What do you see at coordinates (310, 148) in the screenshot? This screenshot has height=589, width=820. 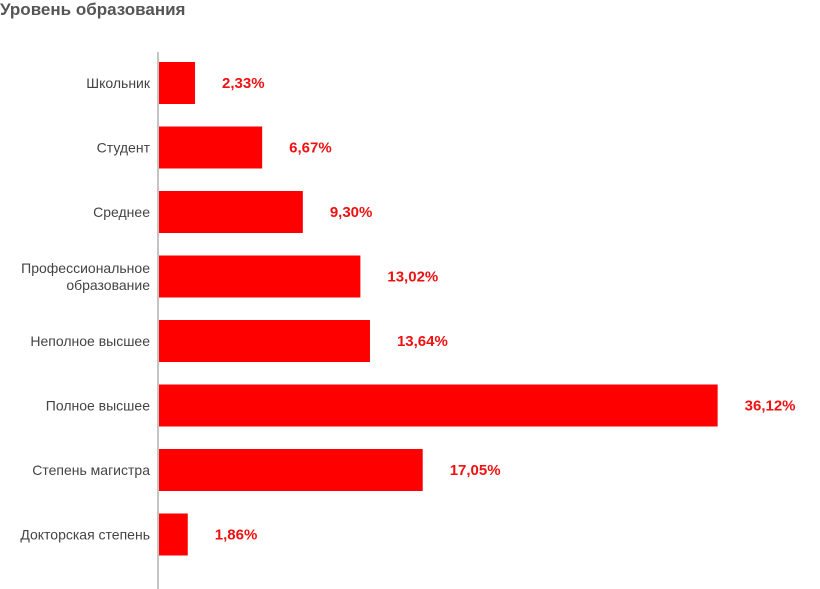 I see `value-label-1: 6,67%` at bounding box center [310, 148].